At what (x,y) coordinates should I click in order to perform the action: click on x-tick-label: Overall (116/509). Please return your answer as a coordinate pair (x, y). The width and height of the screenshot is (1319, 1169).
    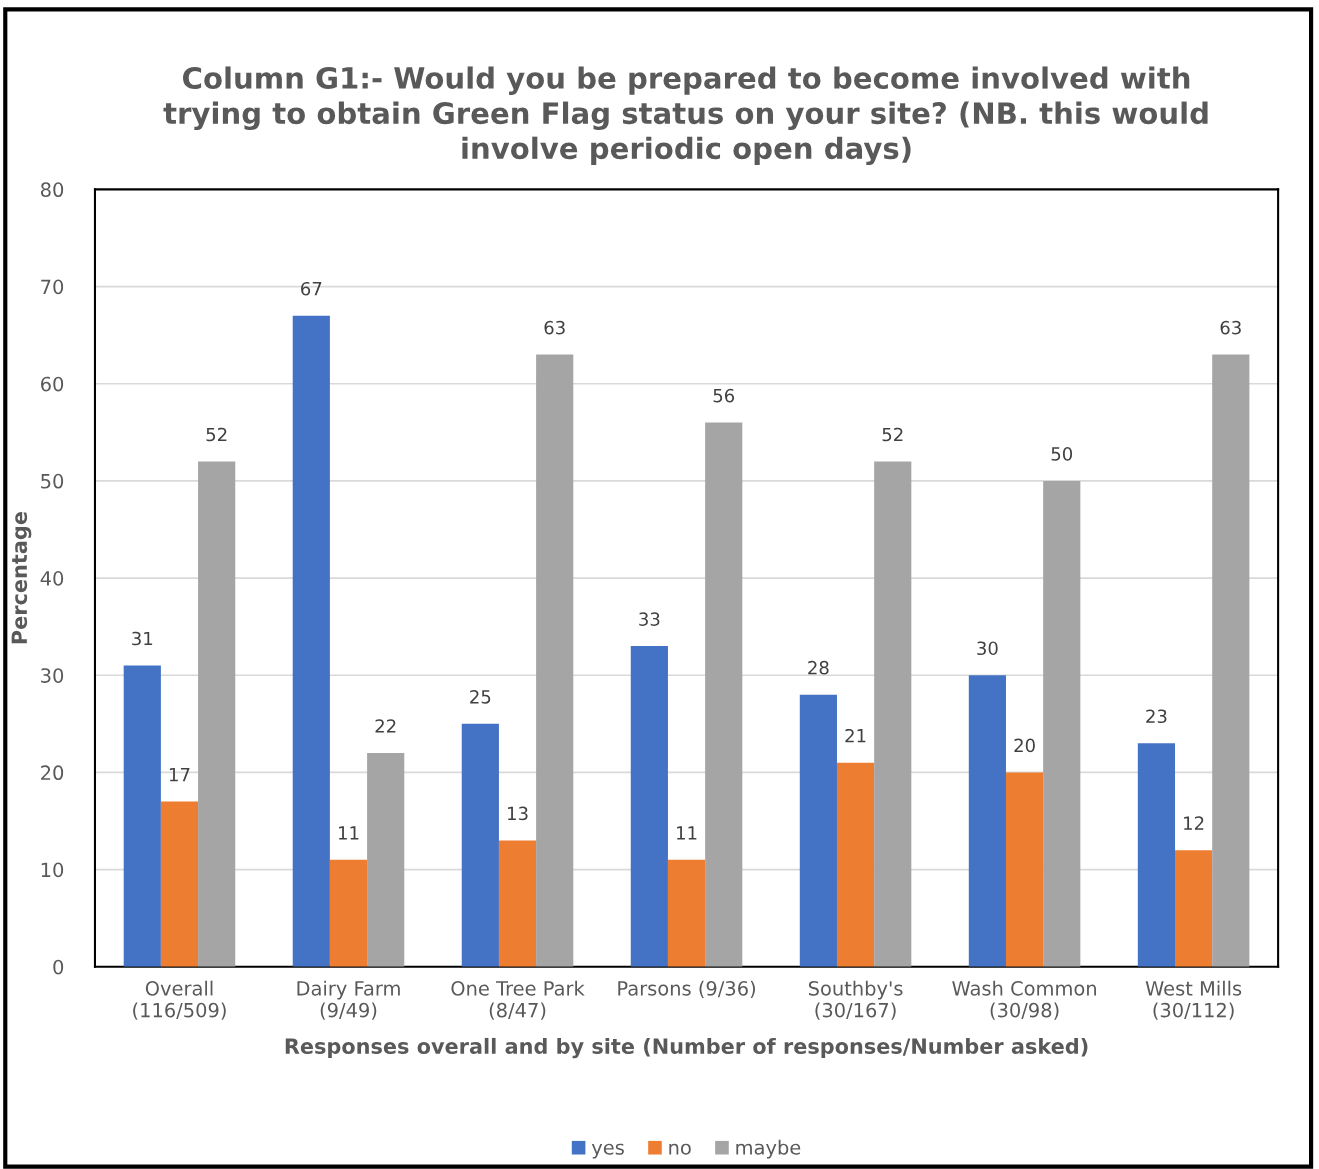
    Looking at the image, I should click on (179, 1000).